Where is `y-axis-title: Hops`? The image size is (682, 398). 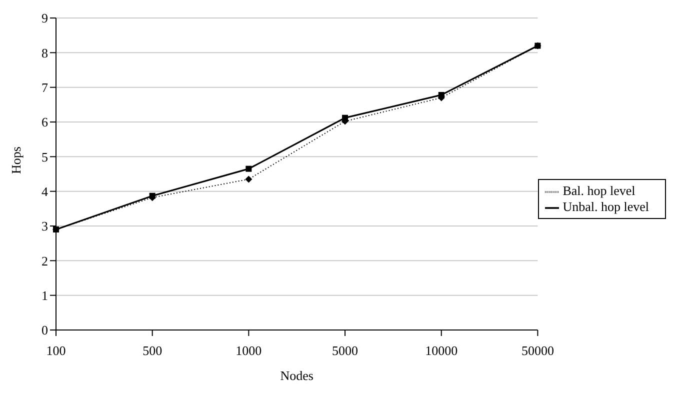
y-axis-title: Hops is located at coordinates (16, 160).